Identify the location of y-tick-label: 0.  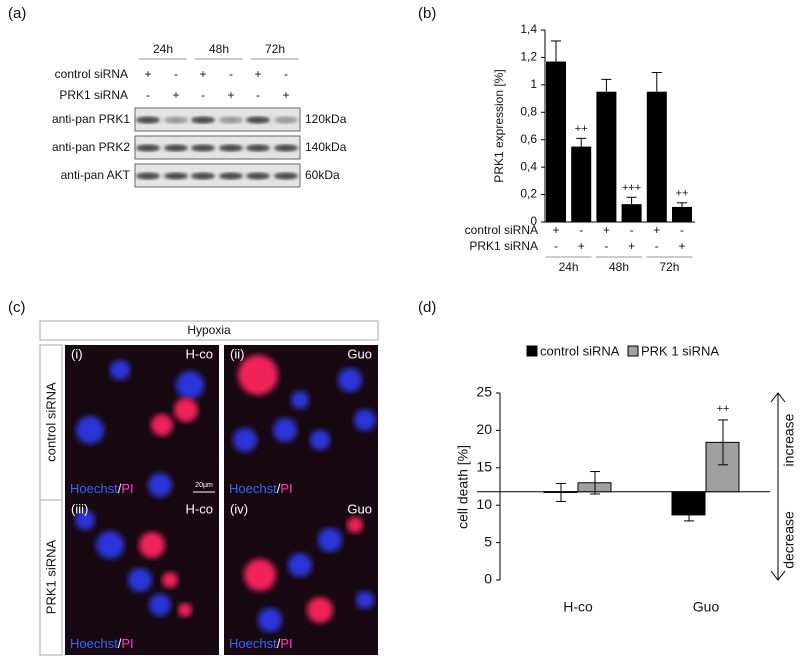
(533, 221).